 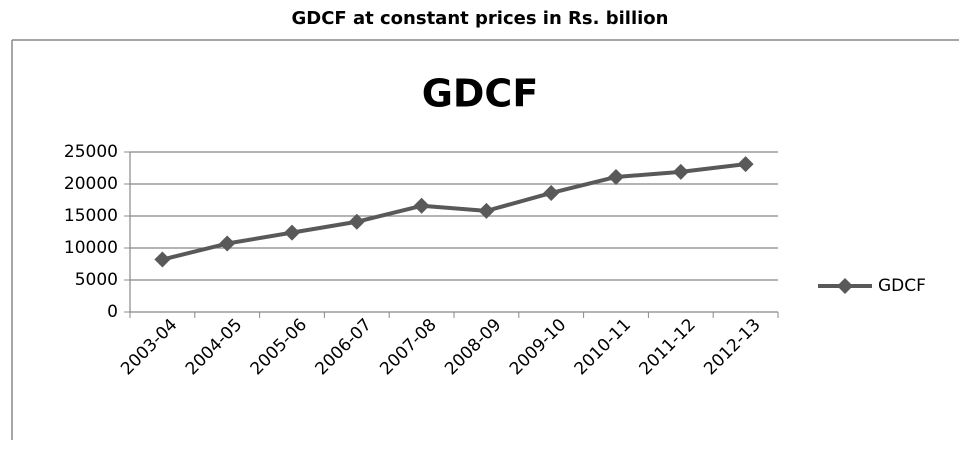 What do you see at coordinates (473, 347) in the screenshot?
I see `x-tick-label: 2008-09` at bounding box center [473, 347].